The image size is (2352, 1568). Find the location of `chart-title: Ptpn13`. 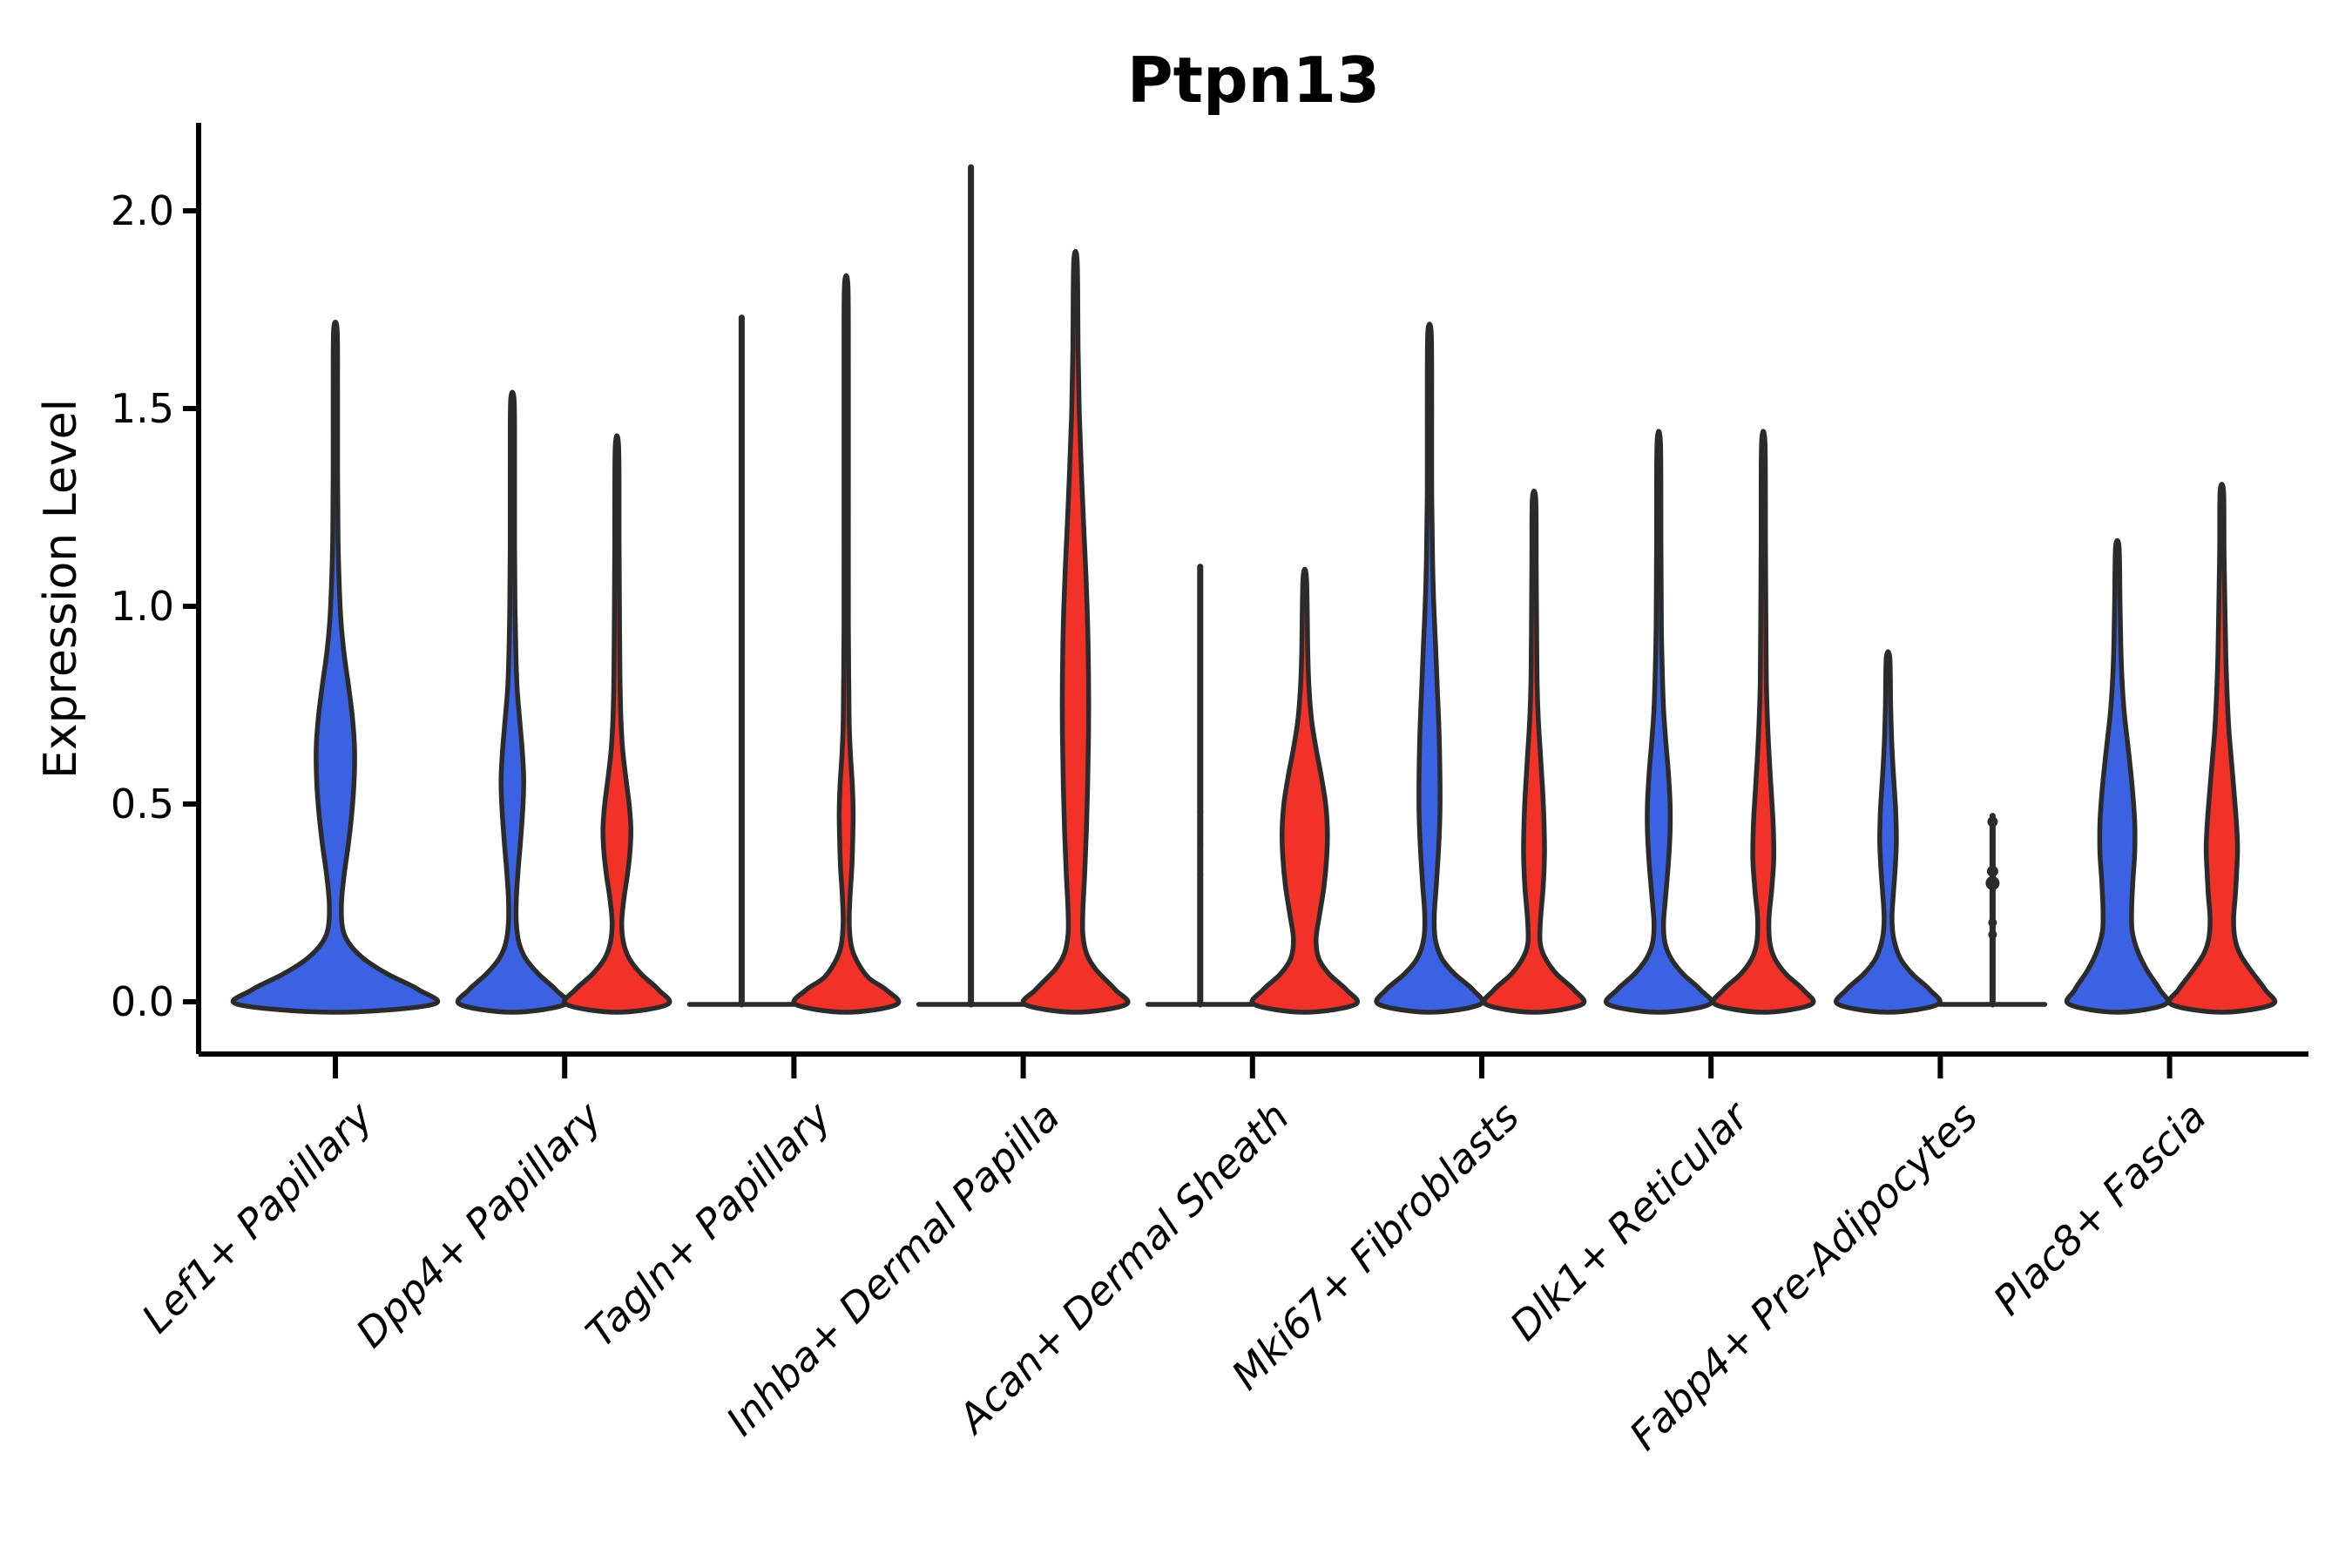

chart-title: Ptpn13 is located at coordinates (1253, 80).